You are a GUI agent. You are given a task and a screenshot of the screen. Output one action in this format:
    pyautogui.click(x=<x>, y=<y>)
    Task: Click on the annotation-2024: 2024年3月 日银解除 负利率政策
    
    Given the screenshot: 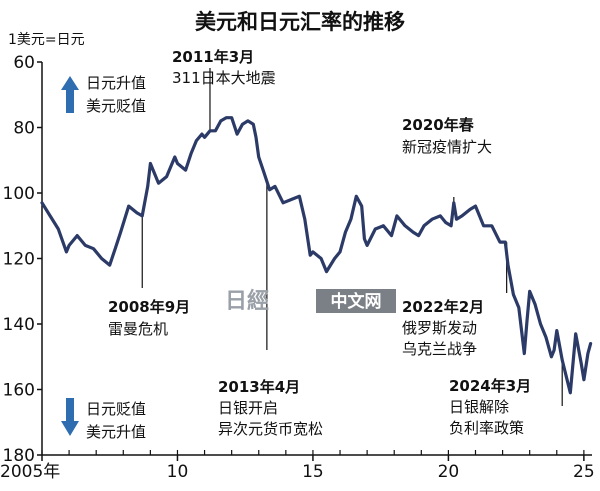 What is the action you would take?
    pyautogui.click(x=490, y=407)
    